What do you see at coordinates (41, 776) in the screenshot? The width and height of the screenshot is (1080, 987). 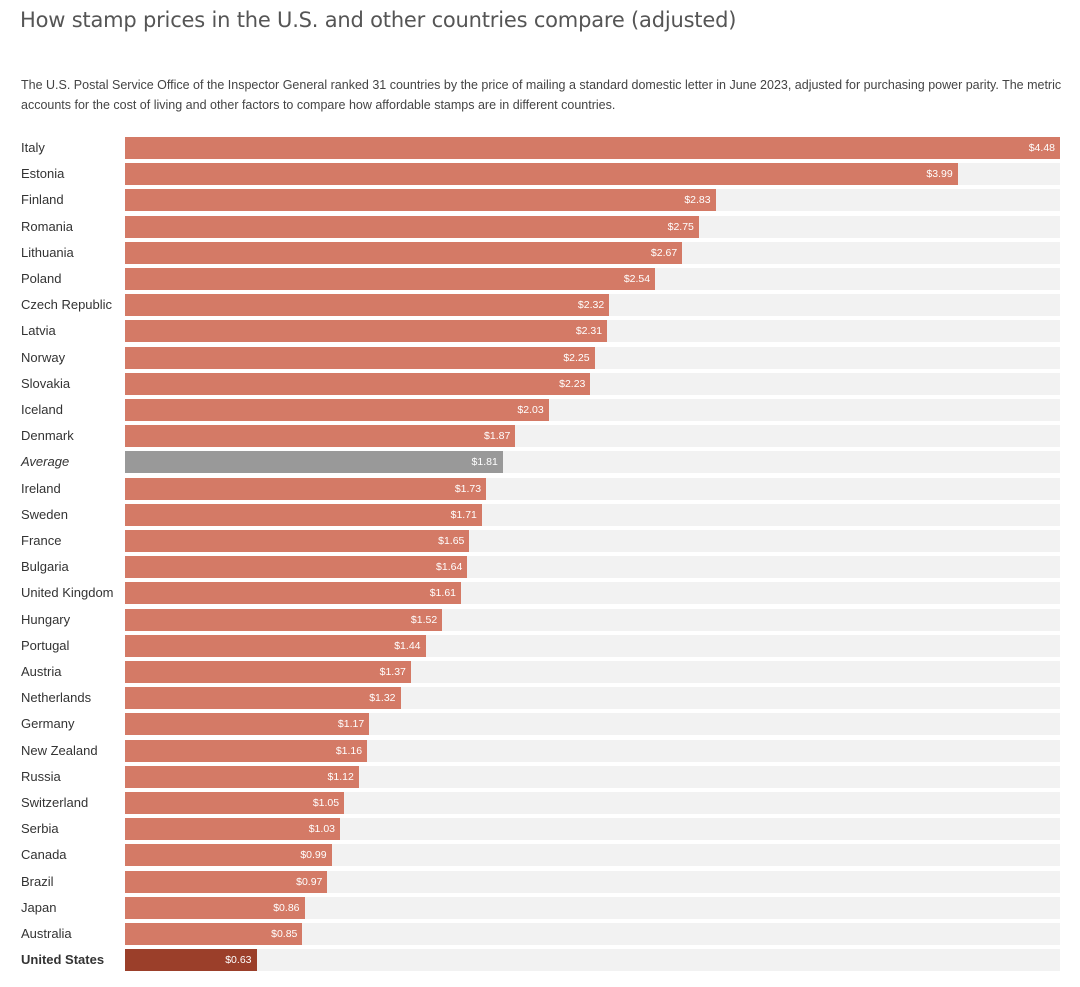 I see `category-label-russia: Russia` at bounding box center [41, 776].